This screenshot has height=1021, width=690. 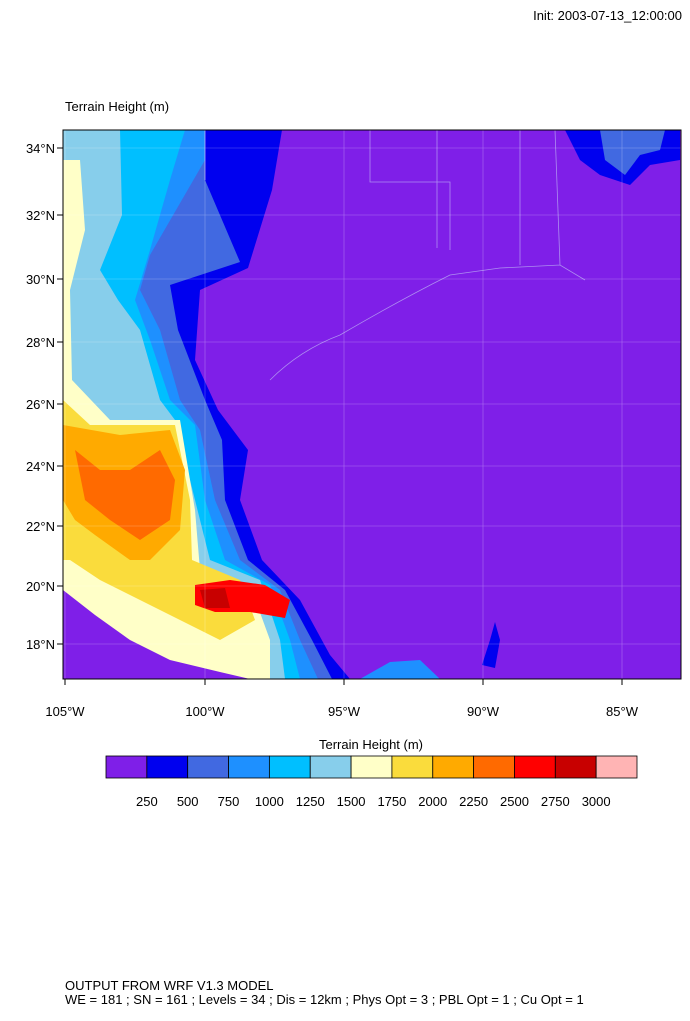 What do you see at coordinates (40, 466) in the screenshot?
I see `lat-label: 24°N` at bounding box center [40, 466].